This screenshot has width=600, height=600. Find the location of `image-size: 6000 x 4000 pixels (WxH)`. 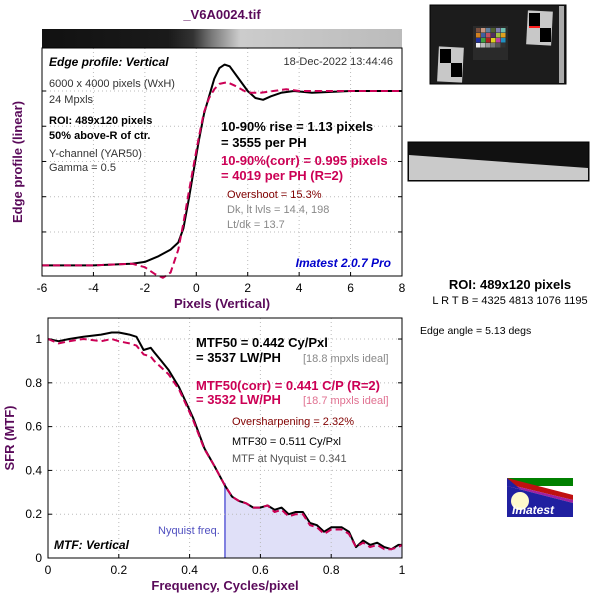

image-size: 6000 x 4000 pixels (WxH) is located at coordinates (112, 84).